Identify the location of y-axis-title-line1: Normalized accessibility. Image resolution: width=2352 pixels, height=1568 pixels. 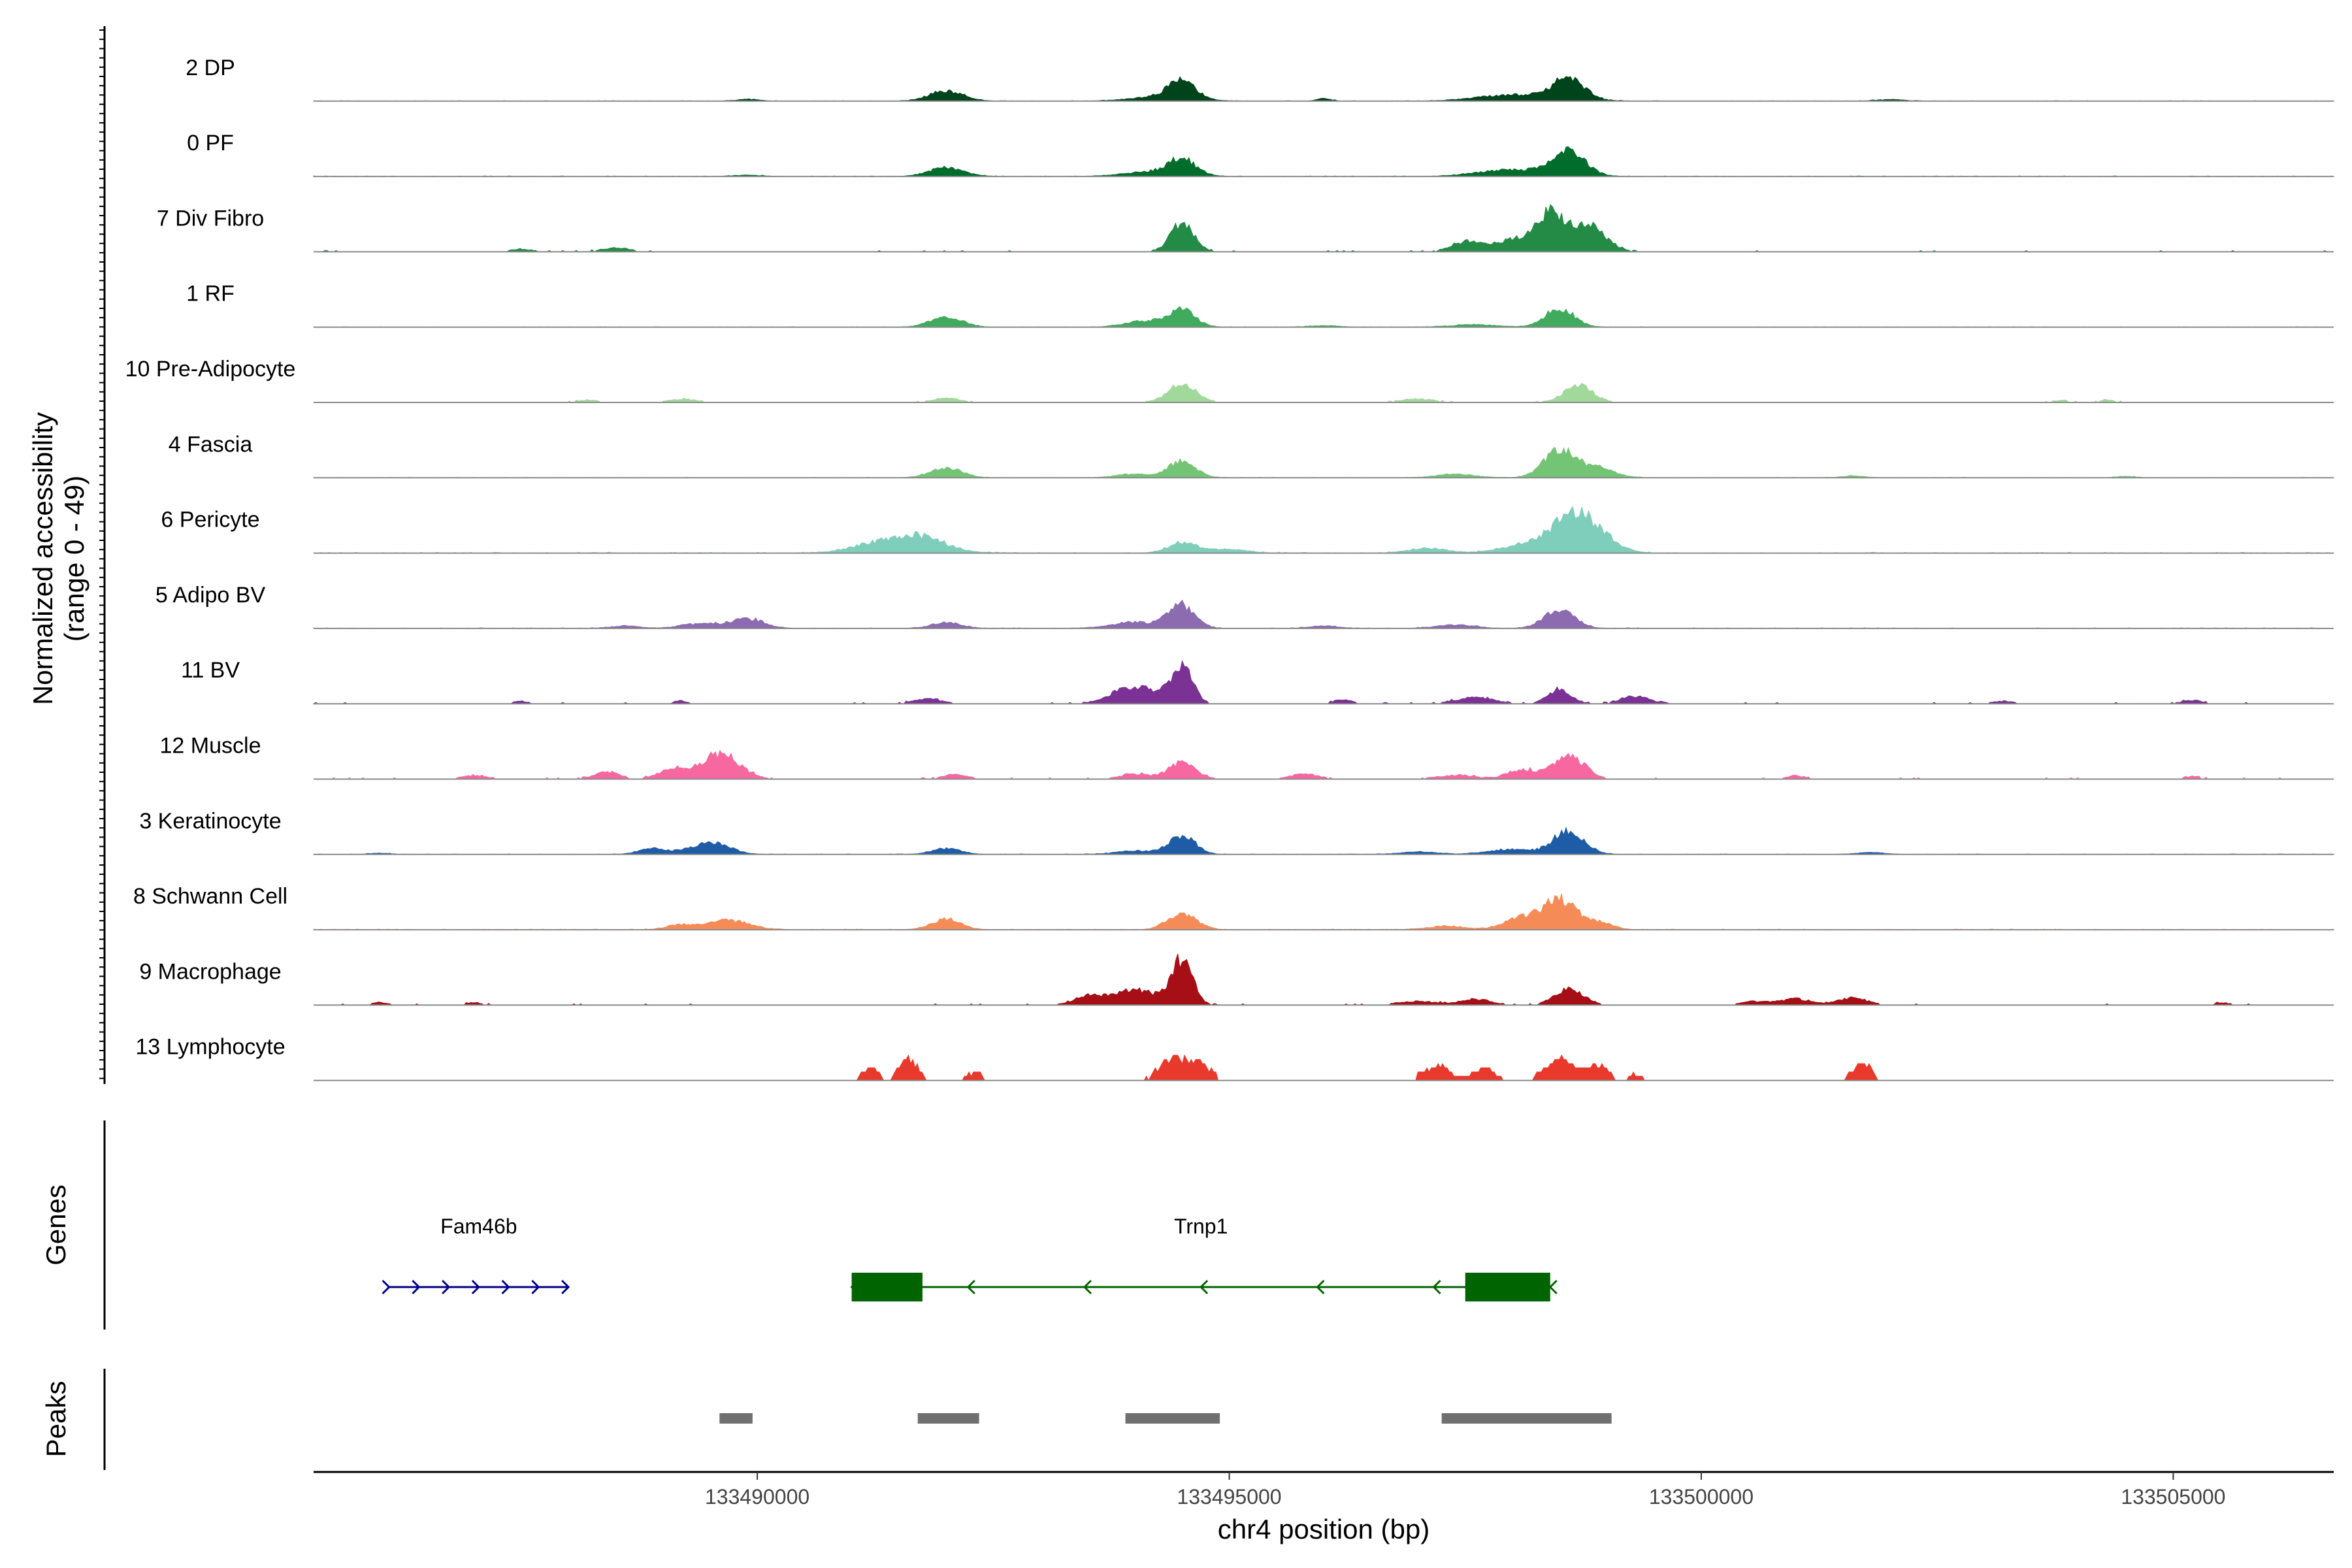
(42, 558).